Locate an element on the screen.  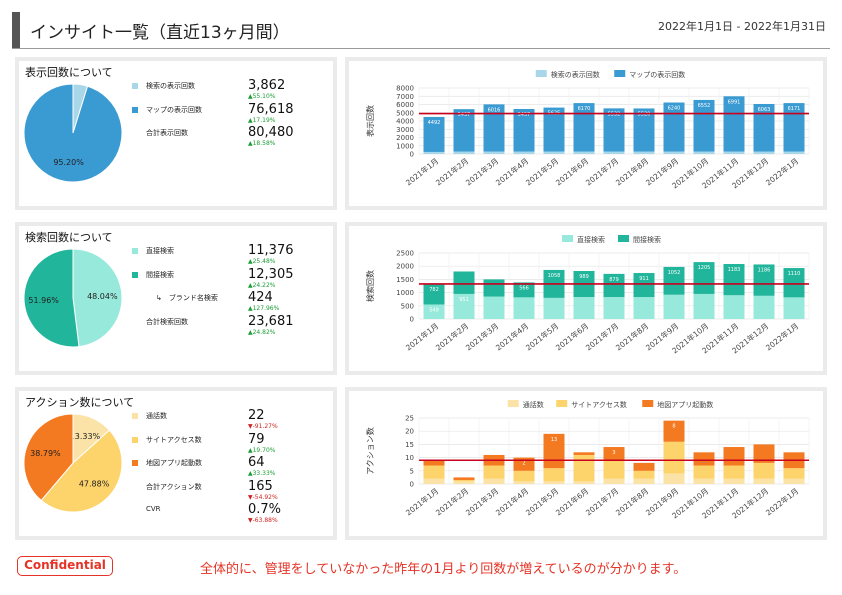
y-tick-label: 2000 is located at coordinates (405, 267).